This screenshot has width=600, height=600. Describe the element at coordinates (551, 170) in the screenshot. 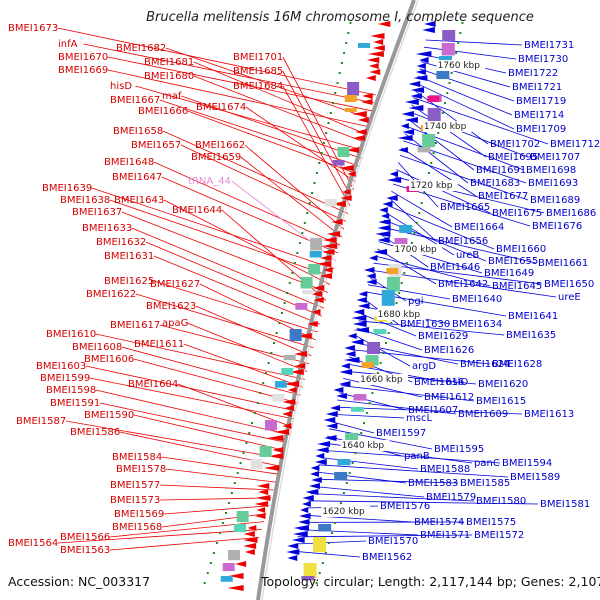

I see `right-gene-label: BMEI1698` at that location.